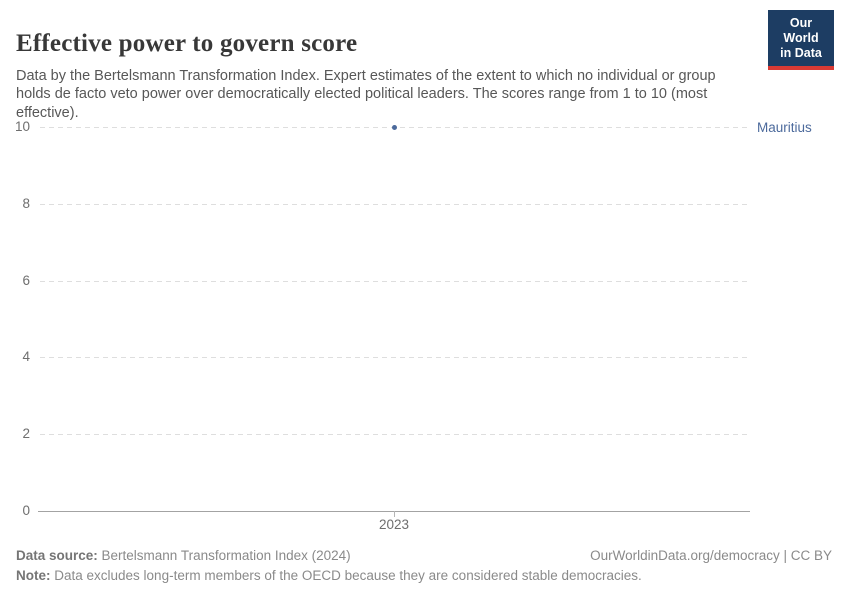 The image size is (850, 600). What do you see at coordinates (394, 524) in the screenshot?
I see `x-axis-tick-label: 2023` at bounding box center [394, 524].